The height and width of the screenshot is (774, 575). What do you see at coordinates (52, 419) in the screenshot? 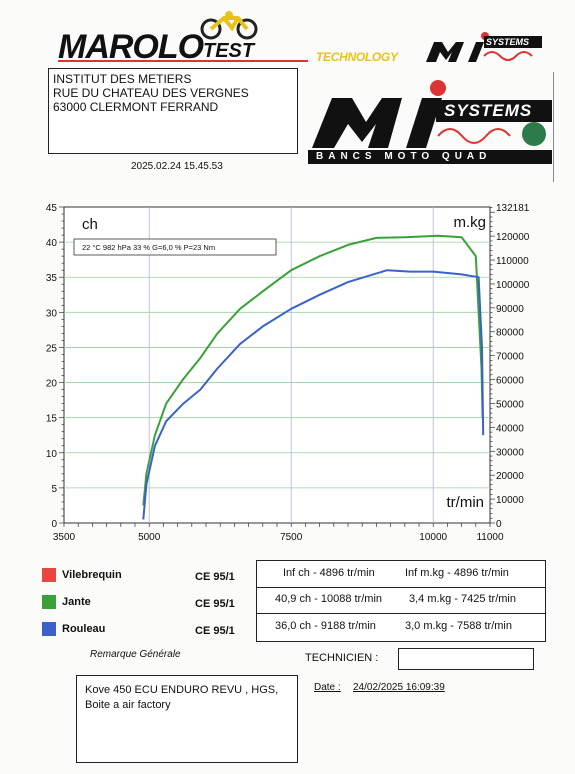
I see `y-tick-label: 15` at bounding box center [52, 419].